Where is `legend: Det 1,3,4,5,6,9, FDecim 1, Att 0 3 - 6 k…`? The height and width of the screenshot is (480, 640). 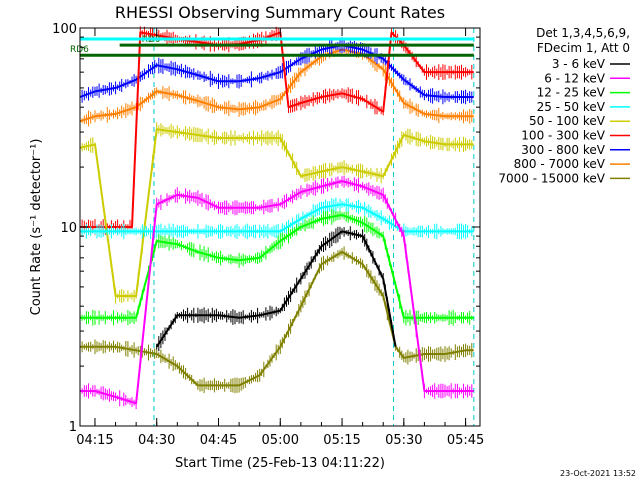
legend: Det 1,3,4,5,6,9, FDecim 1, Att 0 3 - 6 k… is located at coordinates (564, 105).